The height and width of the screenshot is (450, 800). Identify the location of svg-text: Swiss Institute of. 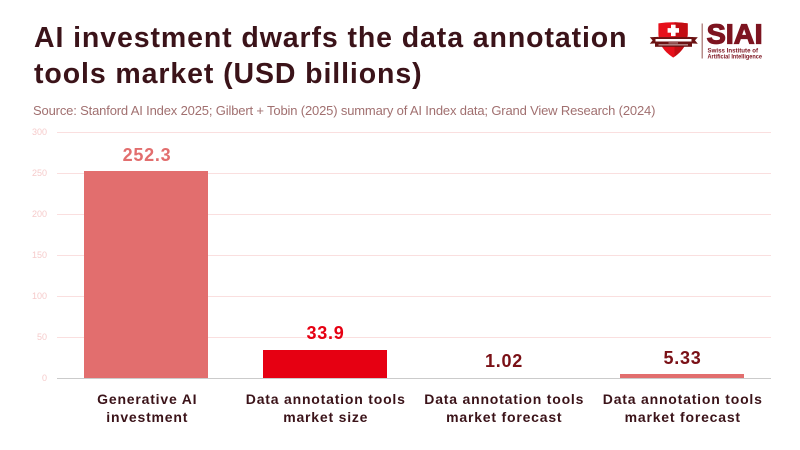
(733, 50).